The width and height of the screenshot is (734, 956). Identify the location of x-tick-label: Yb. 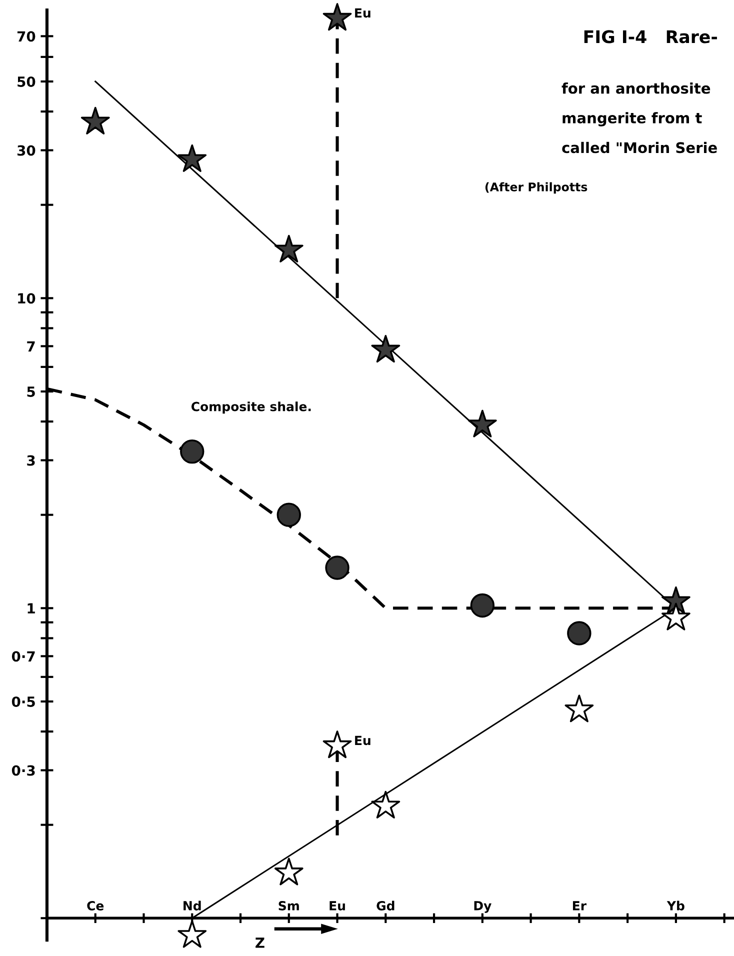
(675, 905).